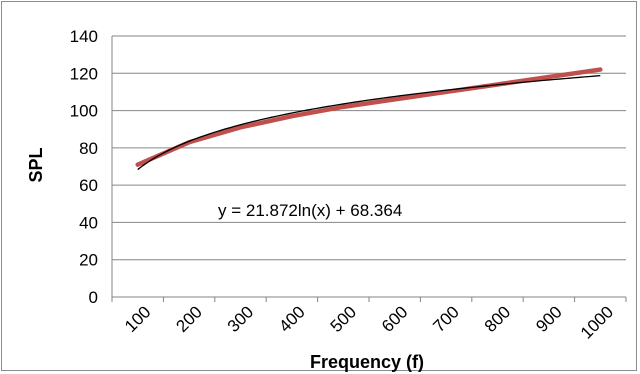 Image resolution: width=640 pixels, height=374 pixels. Describe the element at coordinates (137, 318) in the screenshot. I see `x-tick-label: 100` at that location.